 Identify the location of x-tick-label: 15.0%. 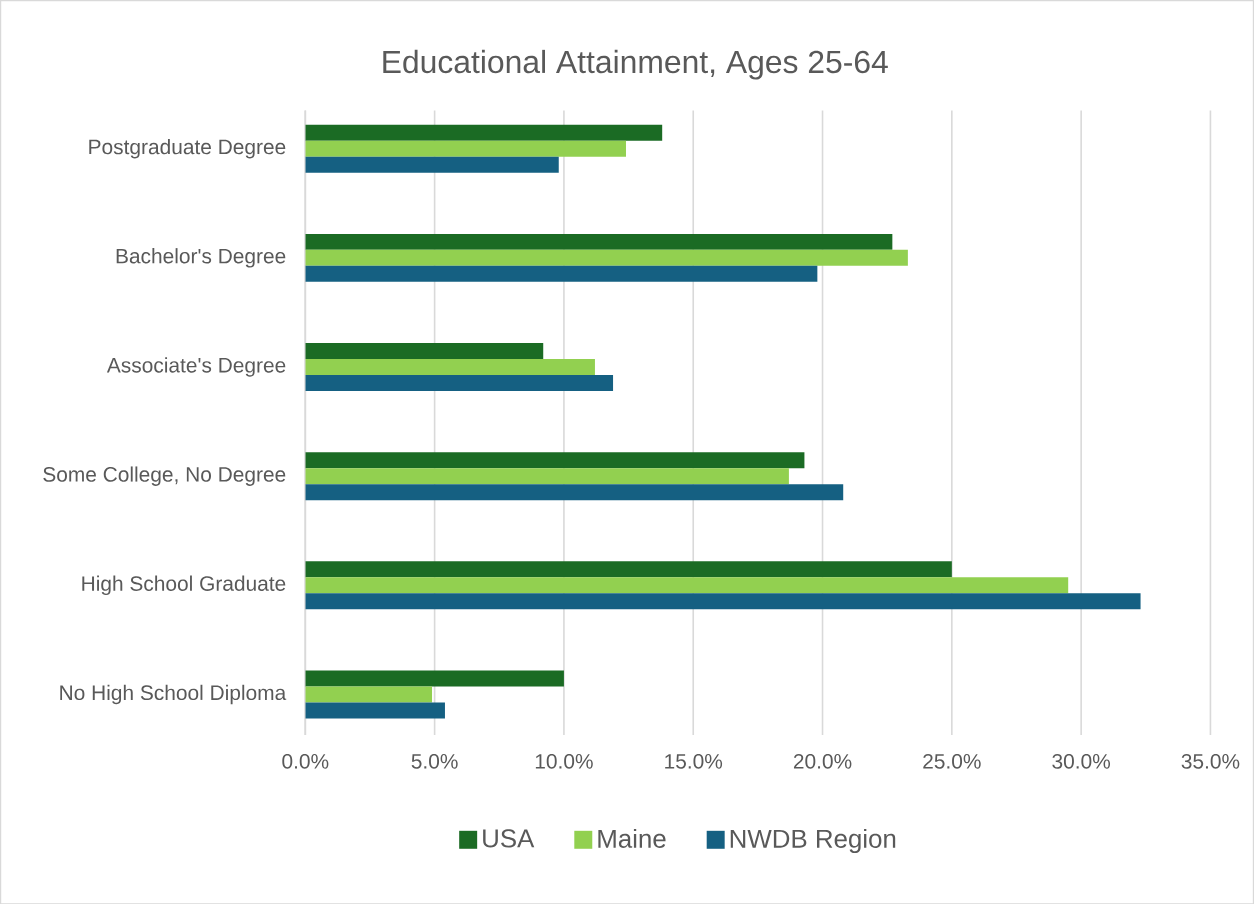
(694, 761).